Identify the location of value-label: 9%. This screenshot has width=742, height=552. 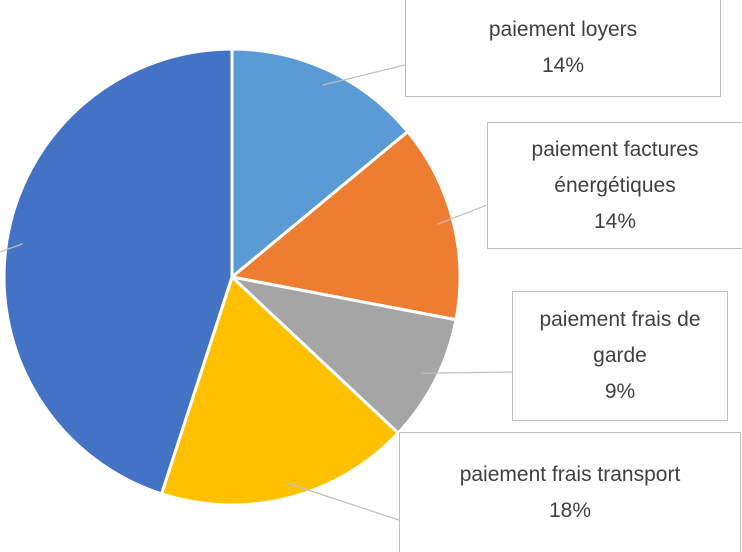
(620, 391).